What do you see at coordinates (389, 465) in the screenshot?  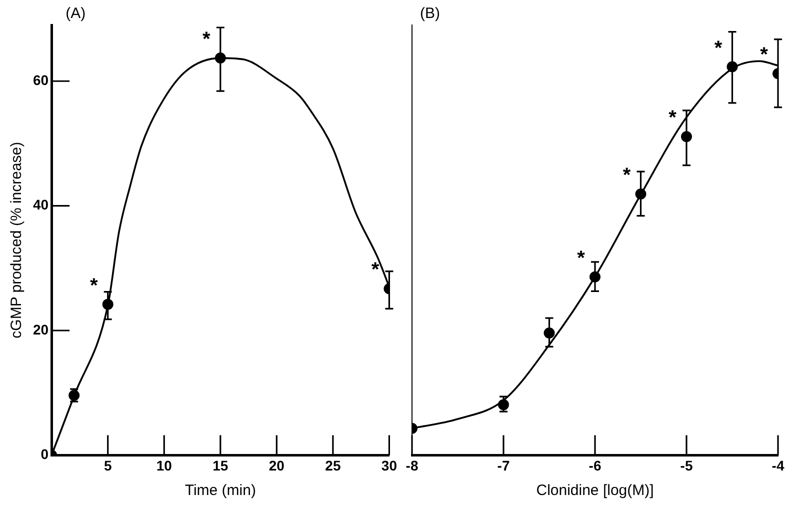 I see `x-tick-label: 30` at bounding box center [389, 465].